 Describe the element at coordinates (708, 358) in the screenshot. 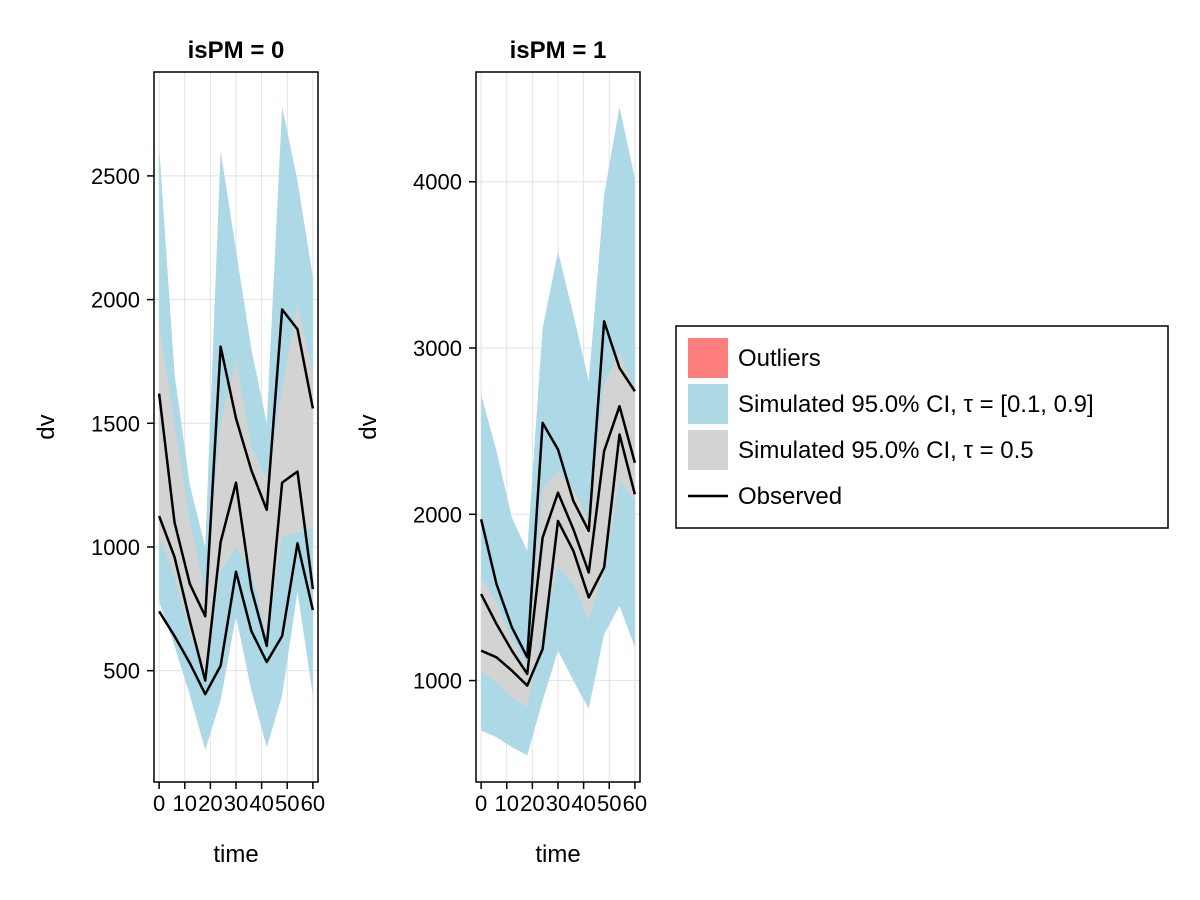

I see `legend-swatch-outliers` at that location.